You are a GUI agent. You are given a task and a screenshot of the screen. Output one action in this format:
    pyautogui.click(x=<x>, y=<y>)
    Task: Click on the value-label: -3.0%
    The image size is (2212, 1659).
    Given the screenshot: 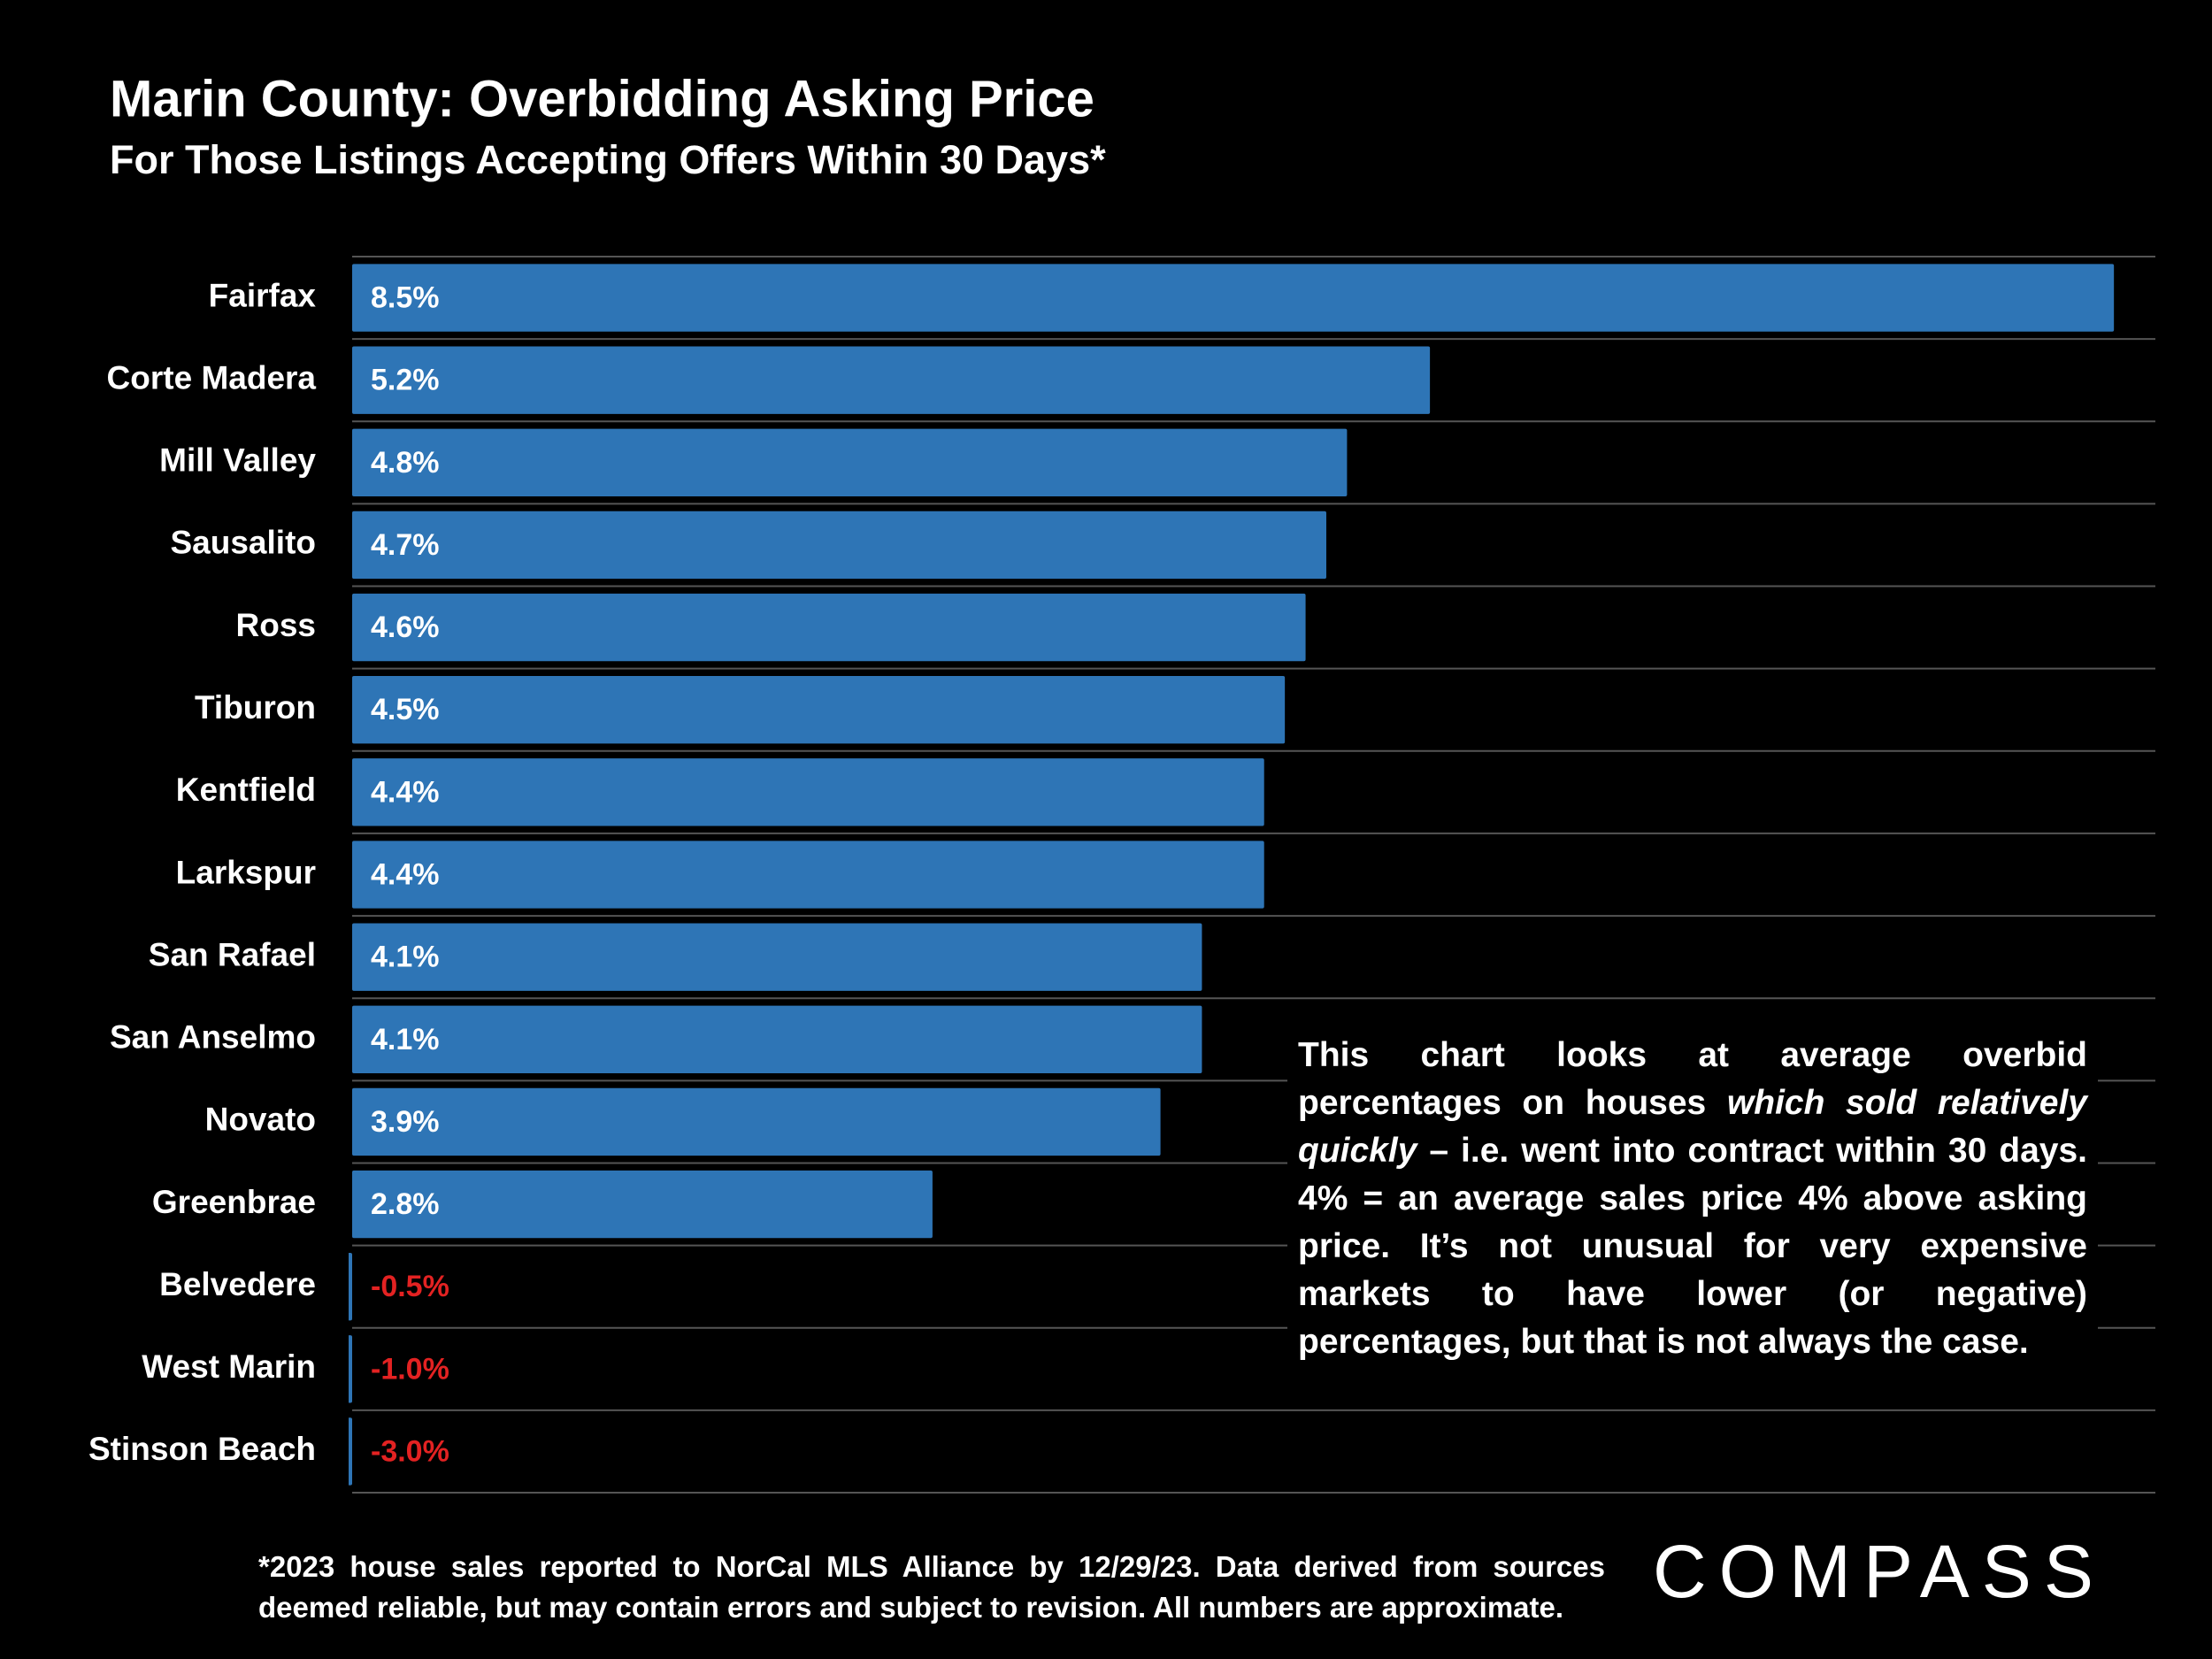 What is the action you would take?
    pyautogui.click(x=410, y=1451)
    